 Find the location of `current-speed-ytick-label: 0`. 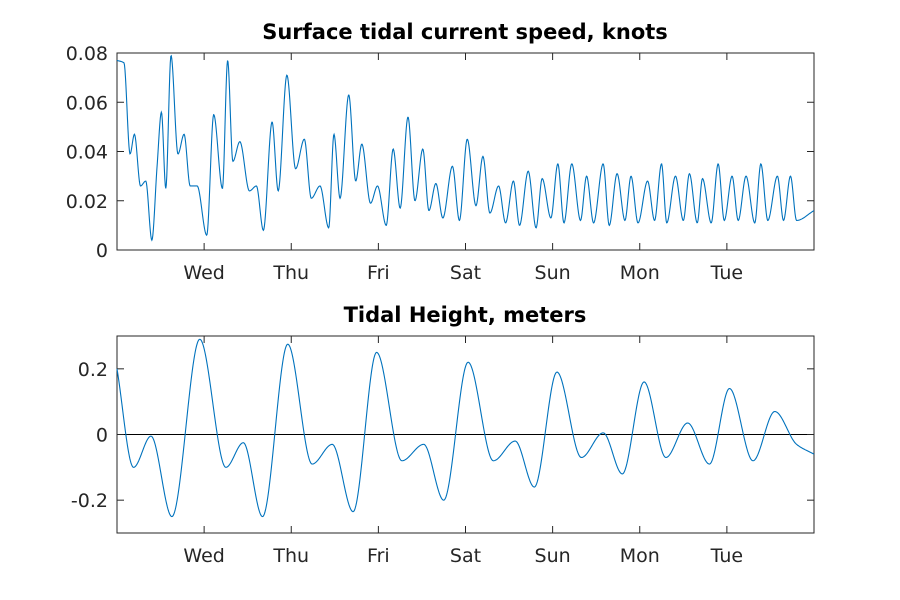

current-speed-ytick-label: 0 is located at coordinates (102, 251).